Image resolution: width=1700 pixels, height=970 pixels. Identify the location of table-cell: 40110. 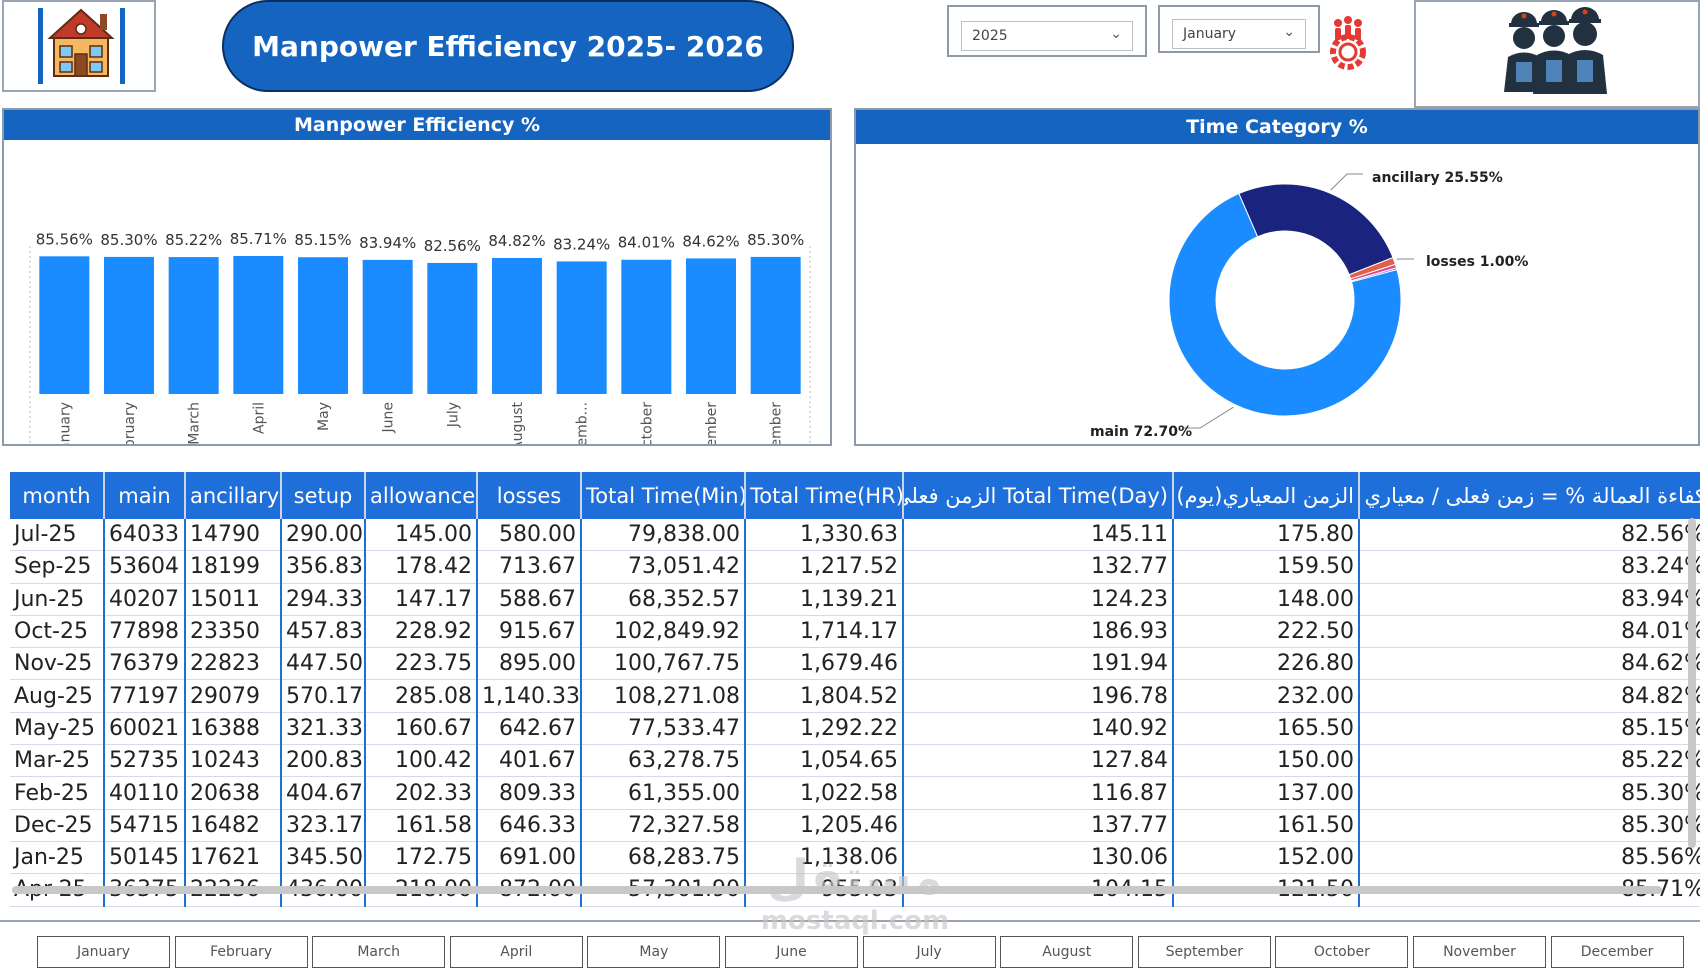
(145, 793).